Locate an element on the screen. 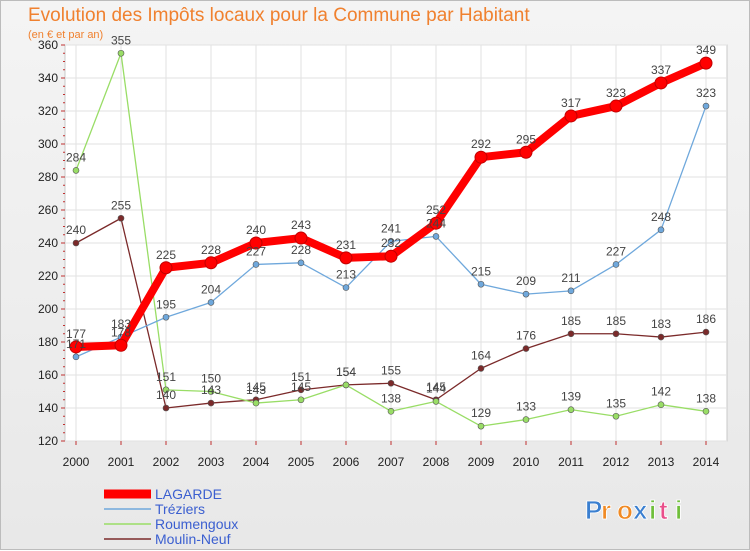 The image size is (750, 551). x-tick-label: 2002 is located at coordinates (166, 462).